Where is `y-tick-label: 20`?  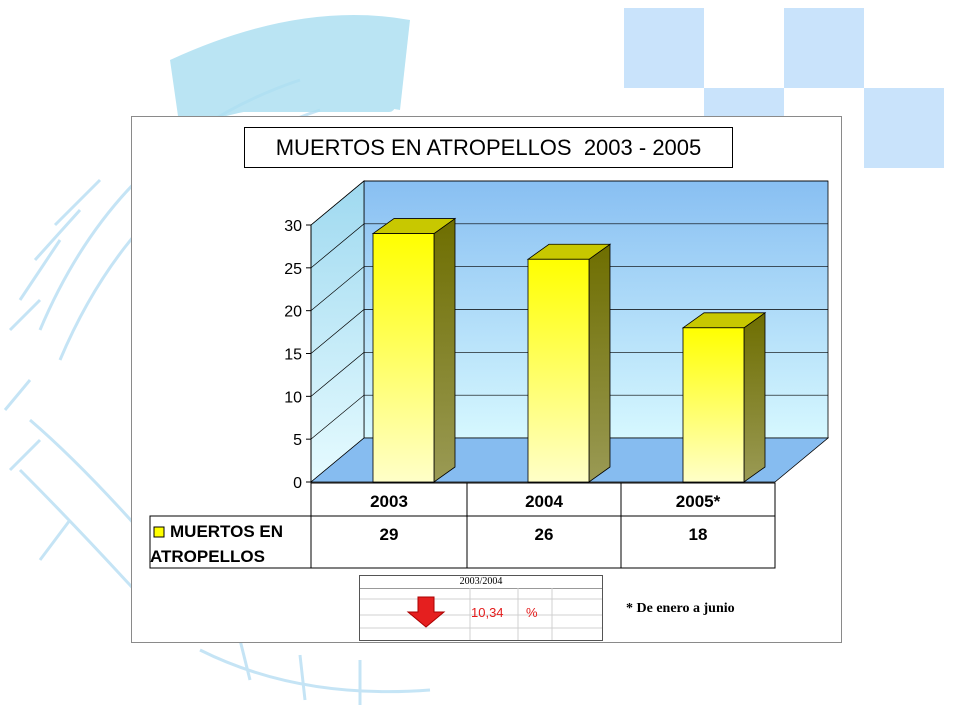 y-tick-label: 20 is located at coordinates (293, 312).